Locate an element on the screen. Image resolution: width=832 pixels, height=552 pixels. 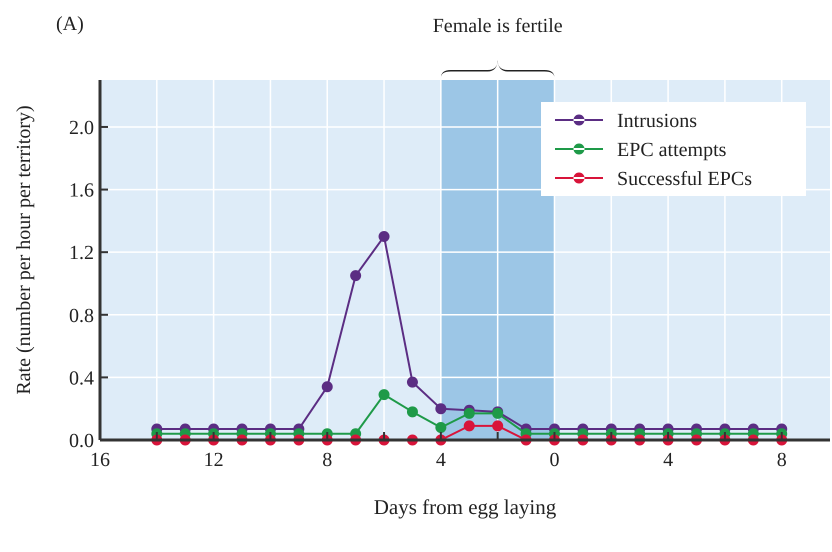
y-tick-label: 1.6 is located at coordinates (81, 191).